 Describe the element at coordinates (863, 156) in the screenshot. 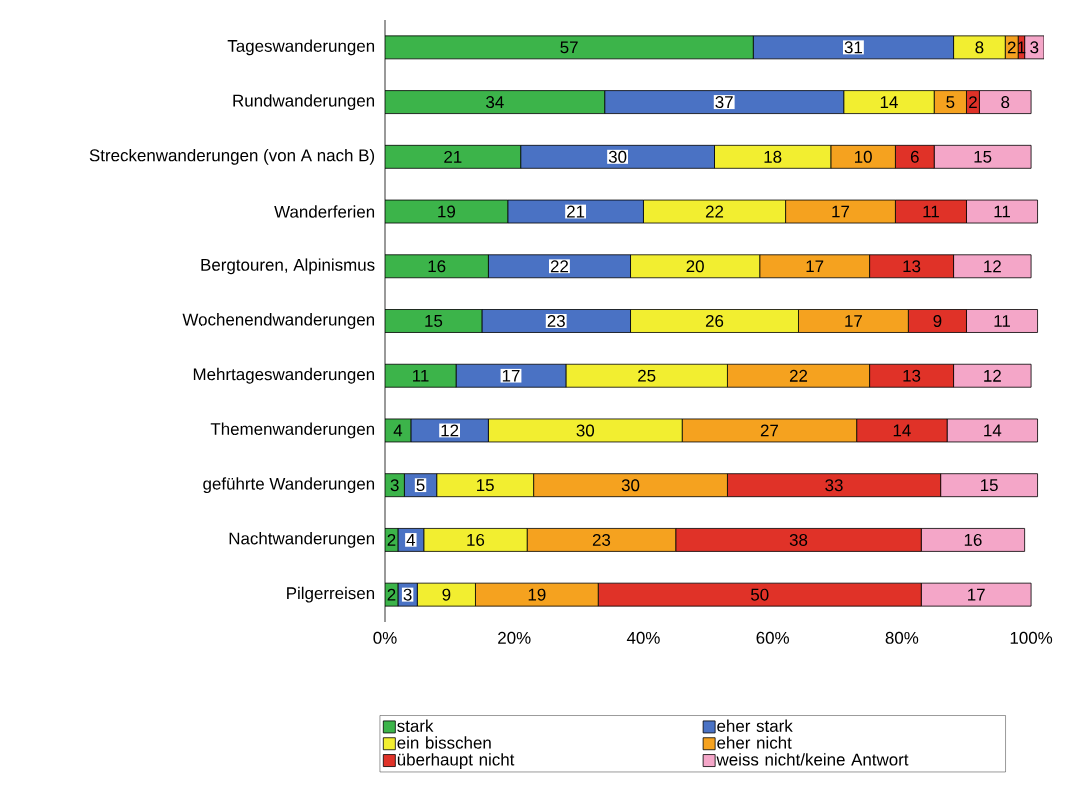

I see `data-label: 10` at that location.